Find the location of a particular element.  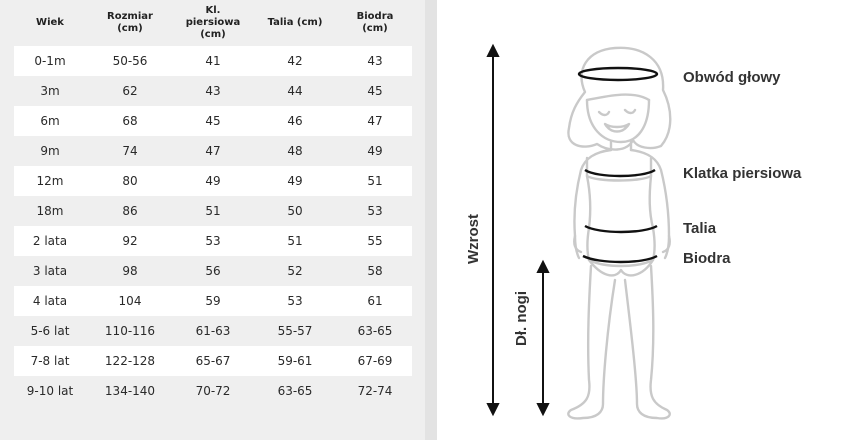

table-row: 4 lata 104 59 53 61 is located at coordinates (213, 301).